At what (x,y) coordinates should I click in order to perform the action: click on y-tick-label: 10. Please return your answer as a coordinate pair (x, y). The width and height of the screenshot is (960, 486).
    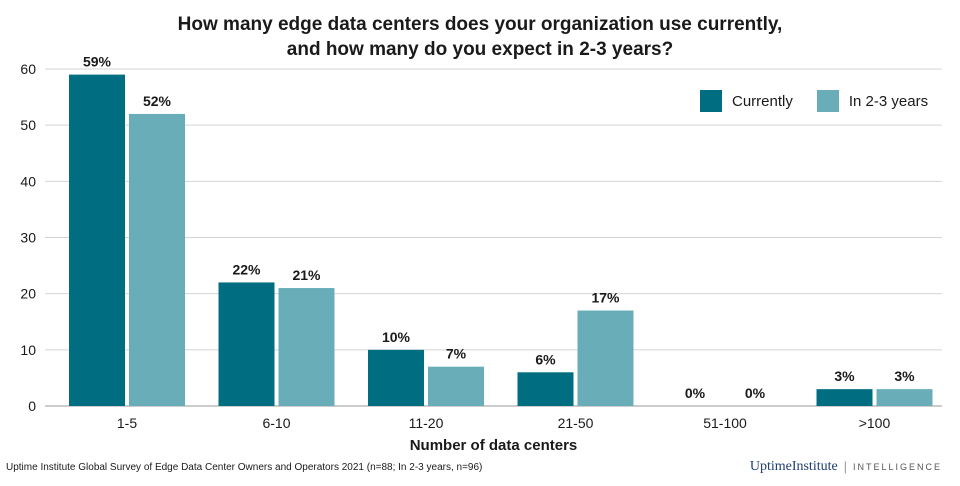
    Looking at the image, I should click on (28, 350).